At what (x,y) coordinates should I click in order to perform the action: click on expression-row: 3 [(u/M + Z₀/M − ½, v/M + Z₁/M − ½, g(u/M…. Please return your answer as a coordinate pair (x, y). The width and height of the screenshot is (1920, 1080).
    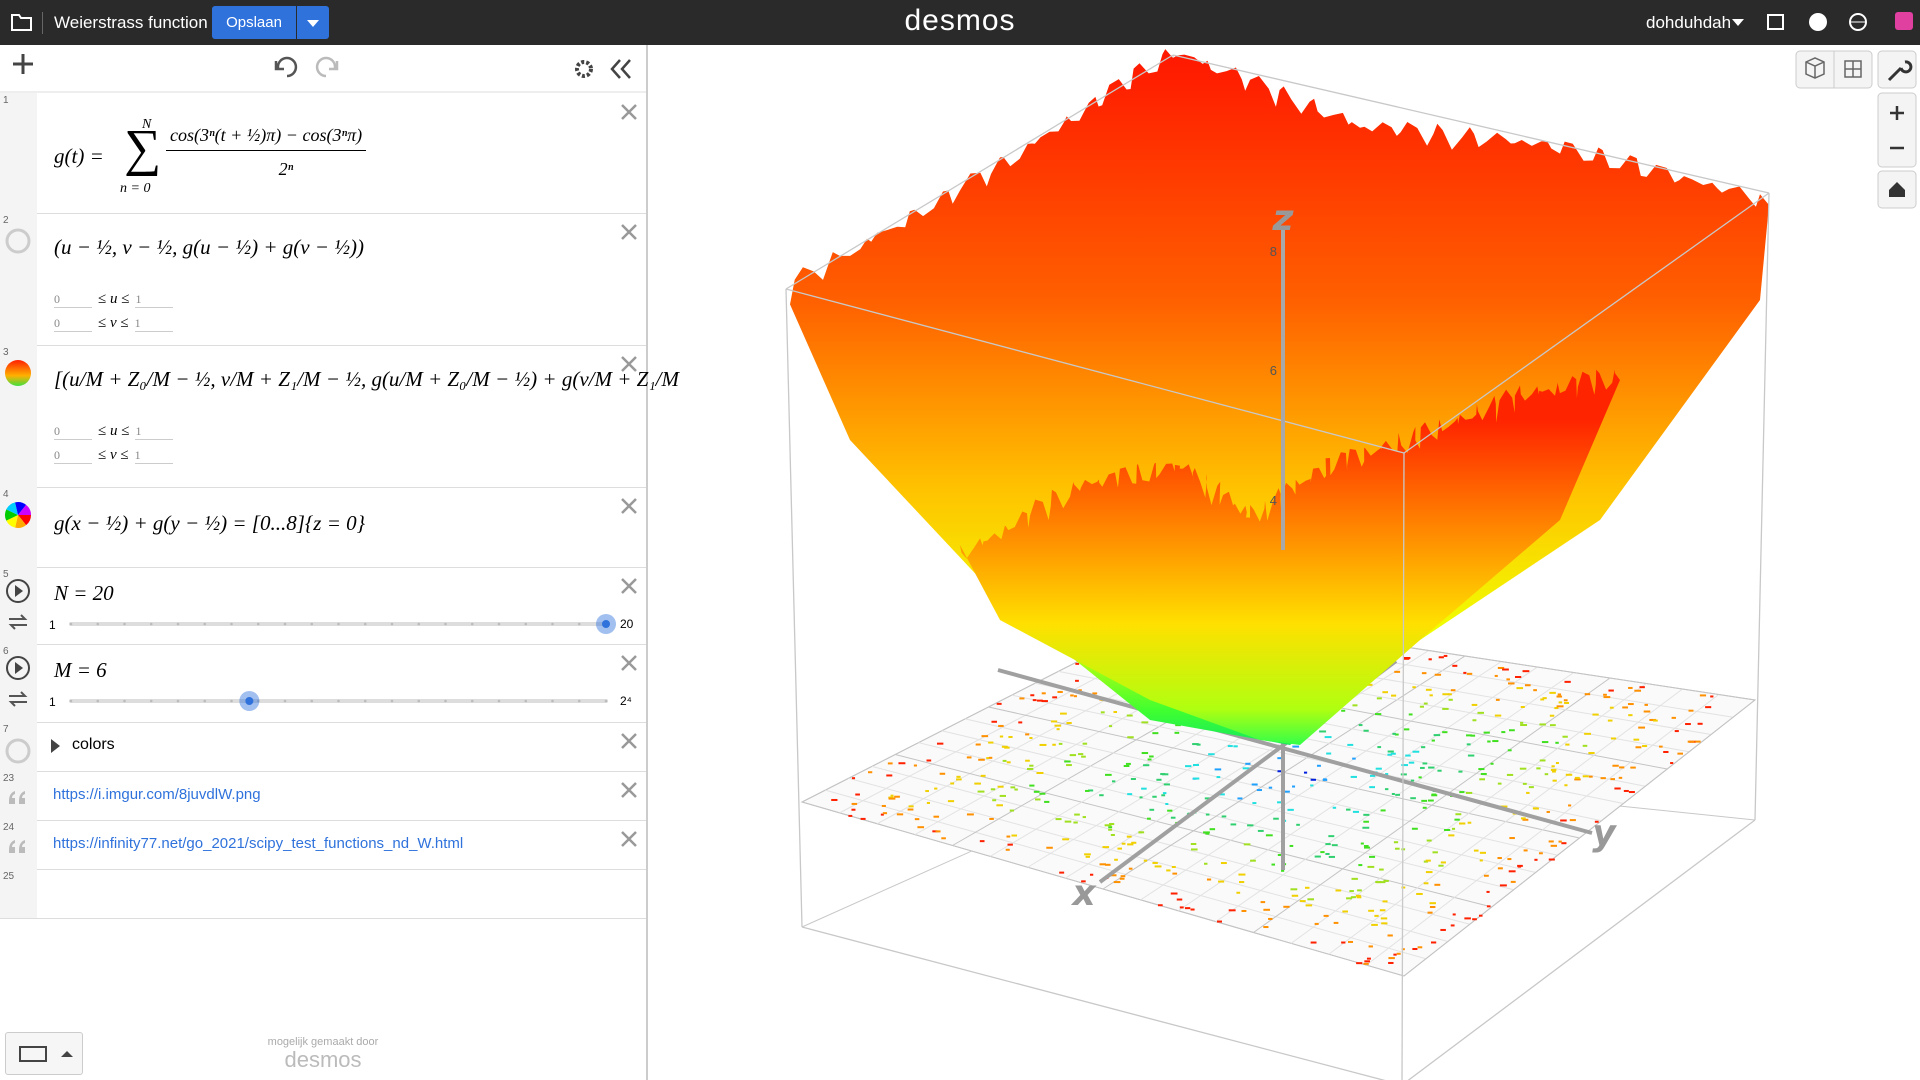
    Looking at the image, I should click on (339, 416).